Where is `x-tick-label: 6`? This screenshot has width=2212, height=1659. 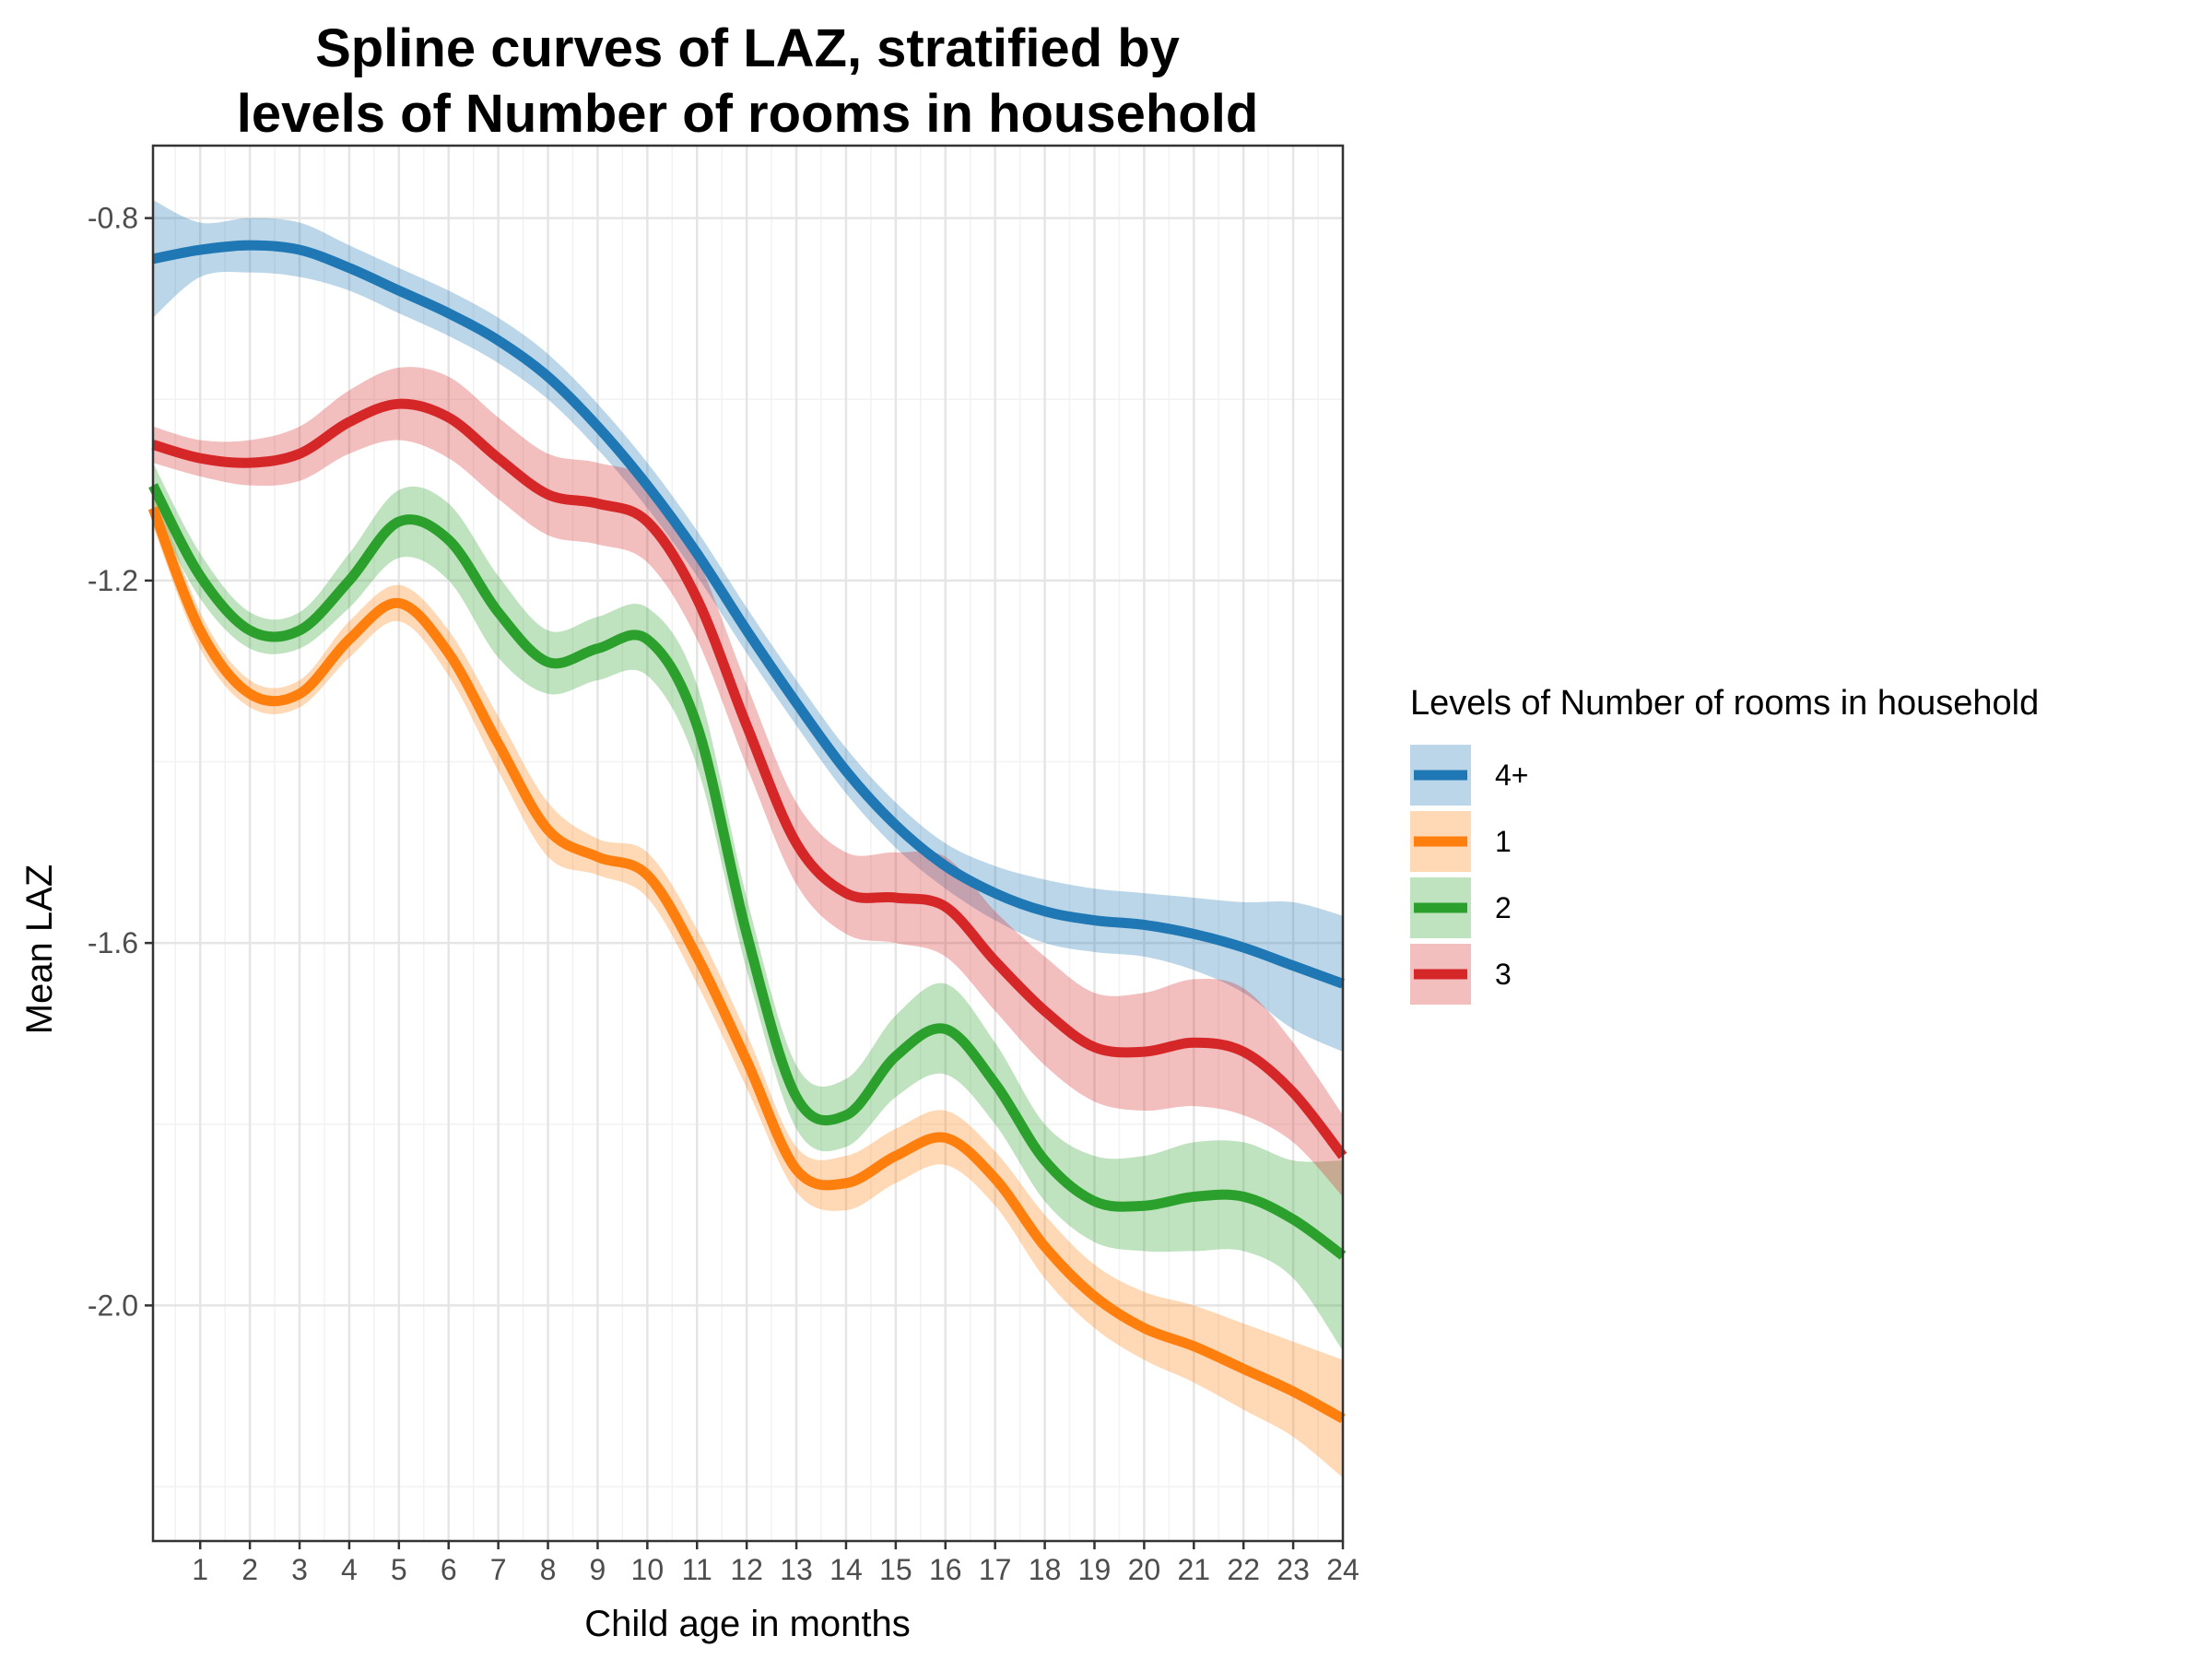 x-tick-label: 6 is located at coordinates (449, 1569).